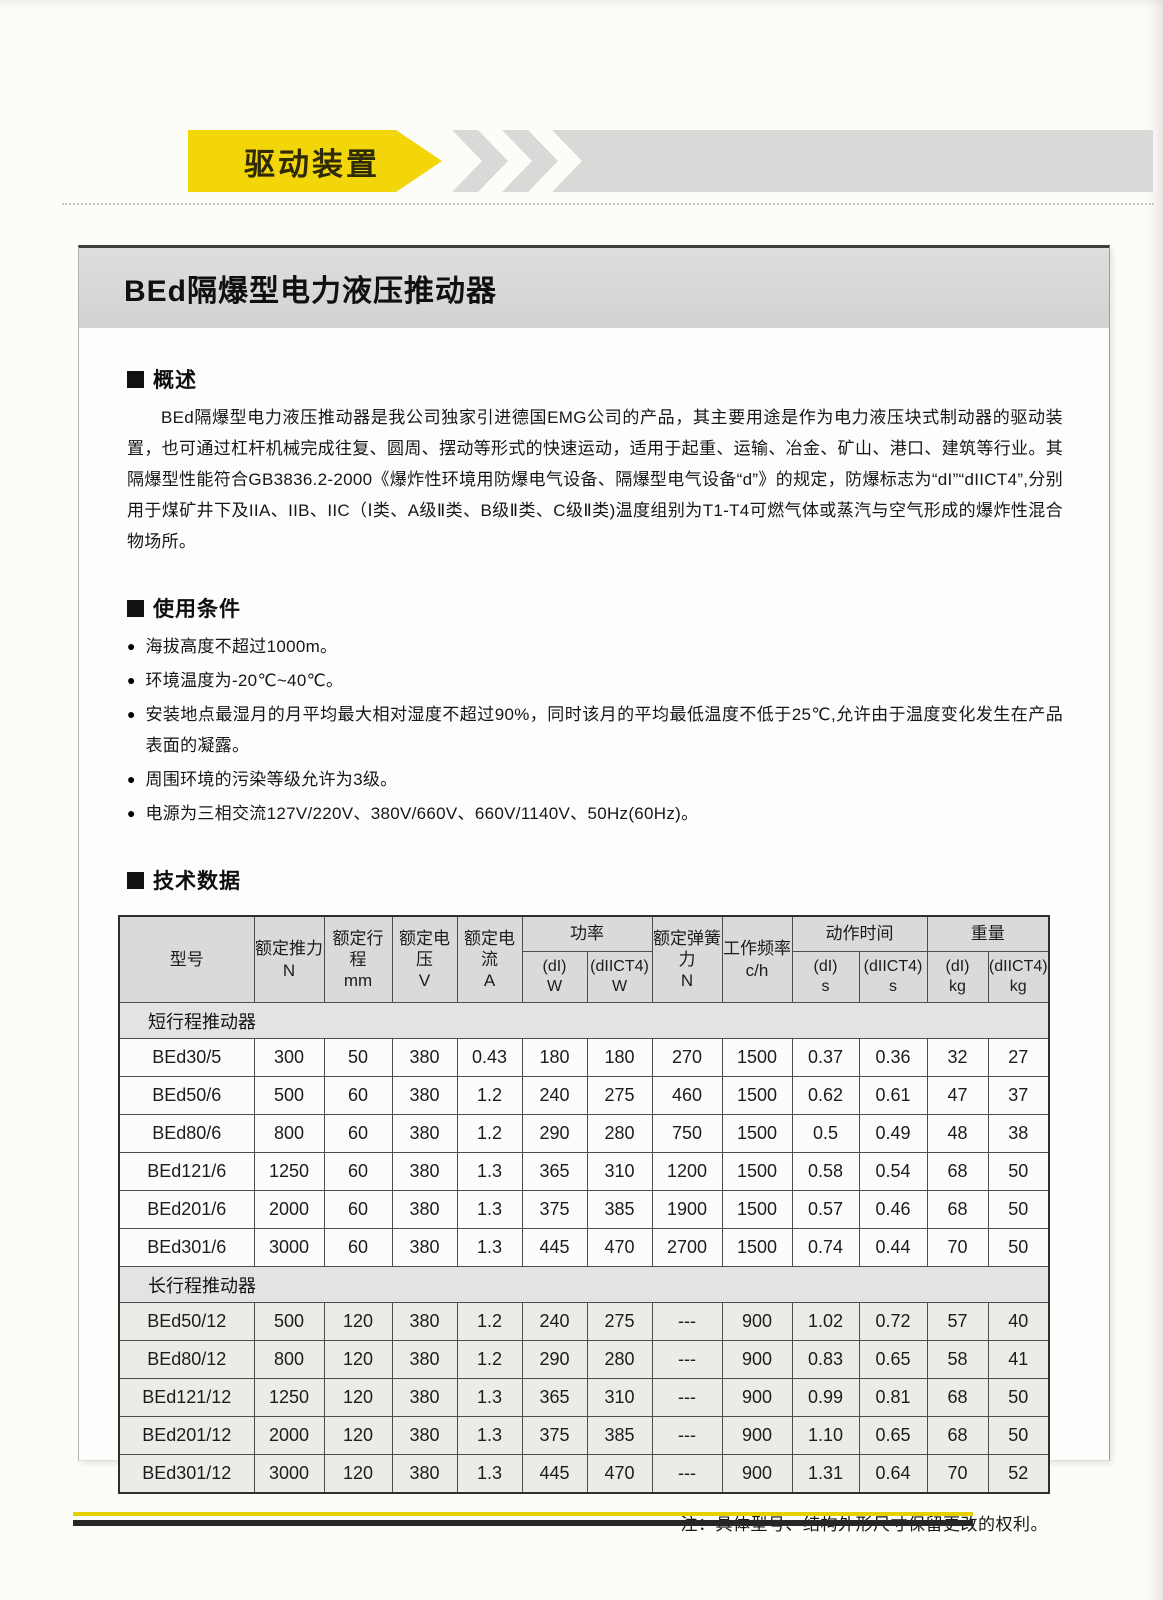  I want to click on value-cell: 2000, so click(289, 1435).